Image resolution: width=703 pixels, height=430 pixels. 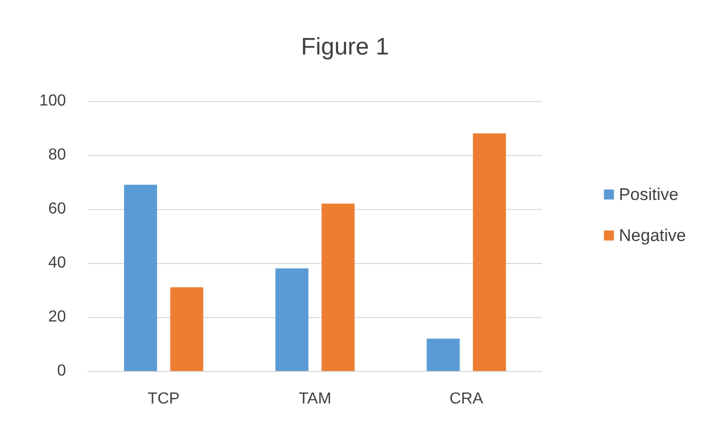 I want to click on legend-label: Negative, so click(x=652, y=235).